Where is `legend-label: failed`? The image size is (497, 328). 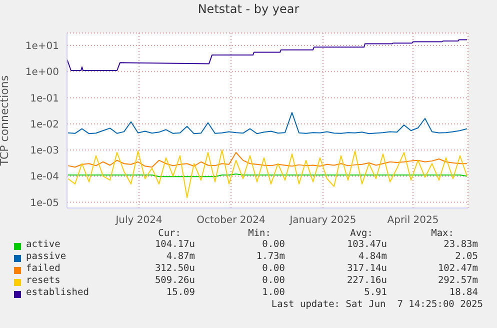 legend-label: failed is located at coordinates (43, 268).